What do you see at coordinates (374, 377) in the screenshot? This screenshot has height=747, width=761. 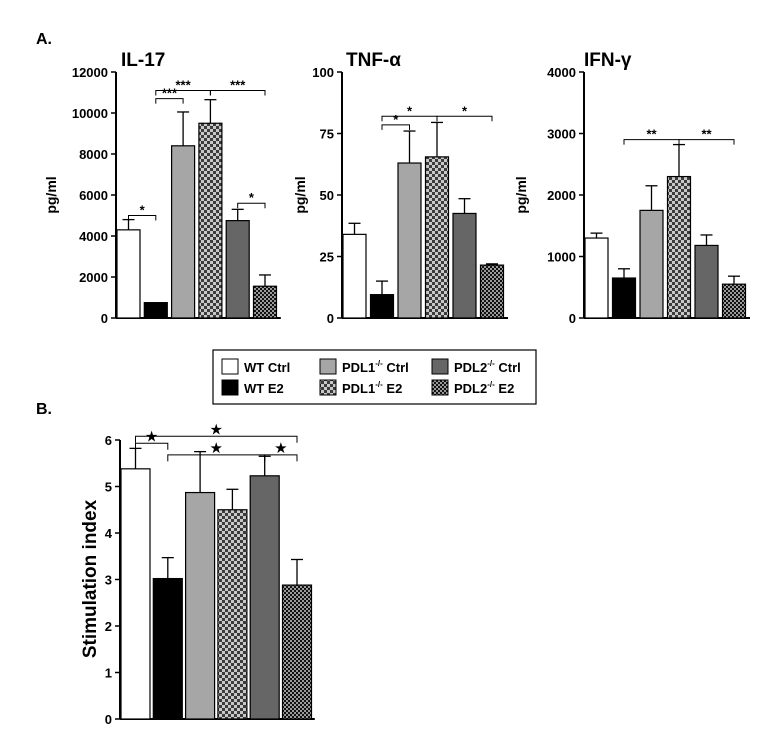 I see `legend-box` at bounding box center [374, 377].